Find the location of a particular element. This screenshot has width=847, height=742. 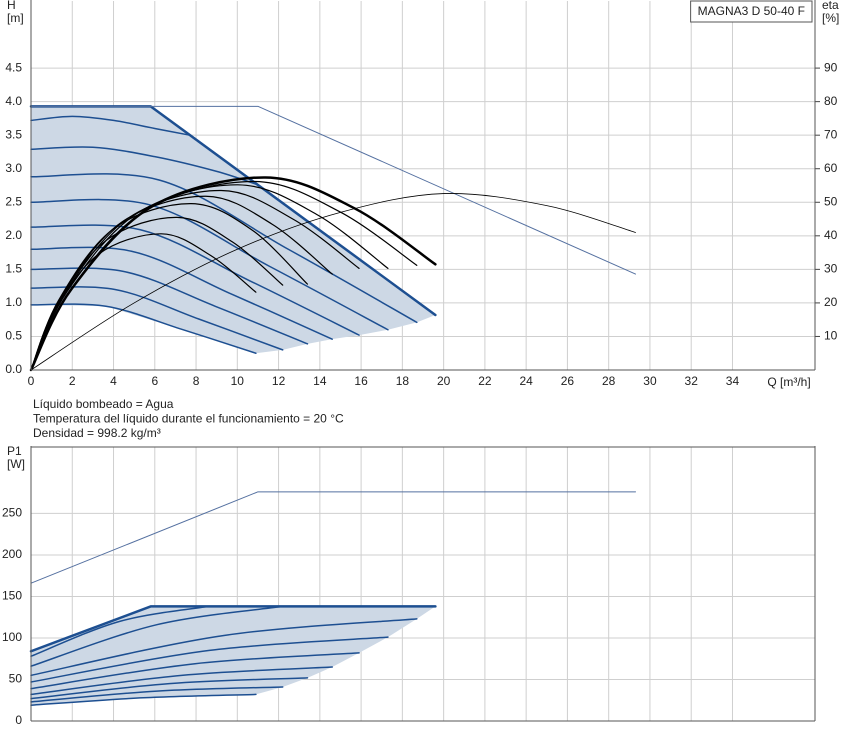

y-tick-label: 250 is located at coordinates (12, 513).